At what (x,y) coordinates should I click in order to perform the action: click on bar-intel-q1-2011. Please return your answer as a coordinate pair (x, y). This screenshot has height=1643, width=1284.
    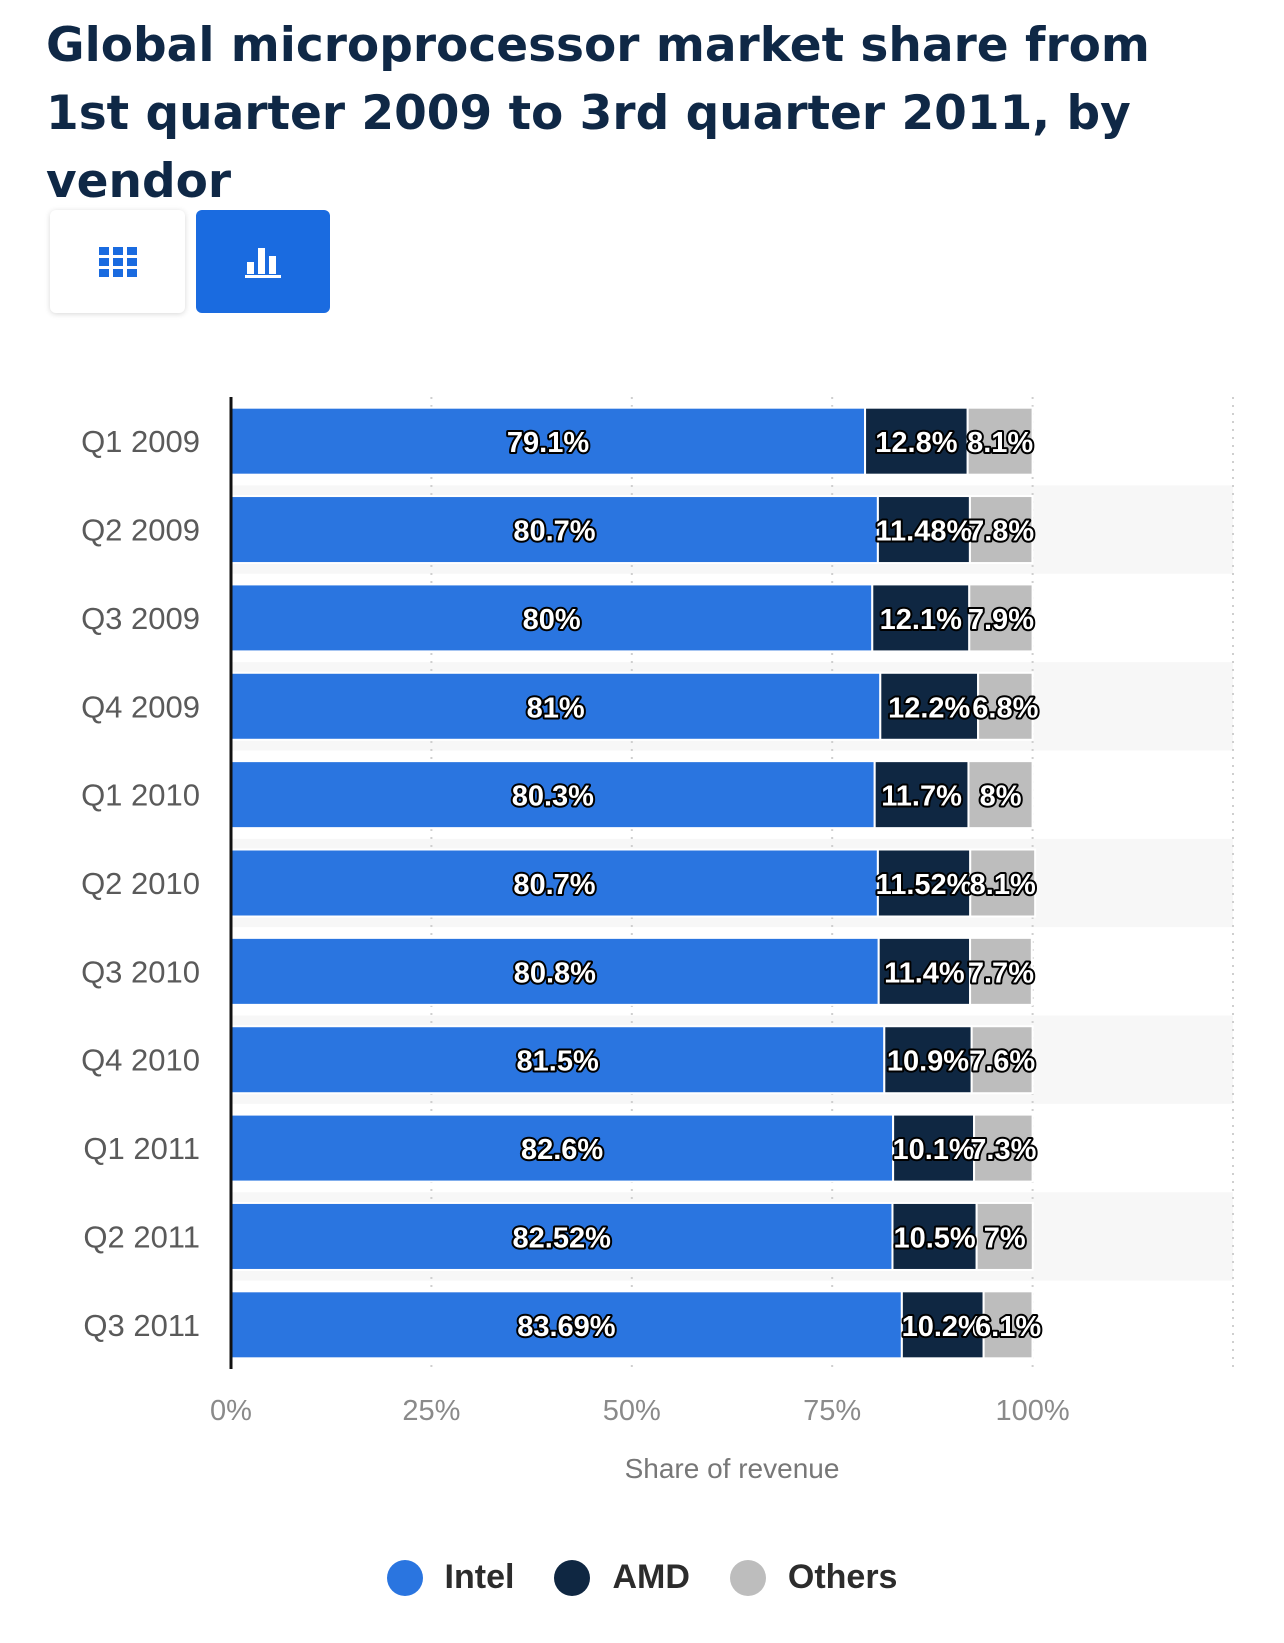
    Looking at the image, I should click on (562, 1148).